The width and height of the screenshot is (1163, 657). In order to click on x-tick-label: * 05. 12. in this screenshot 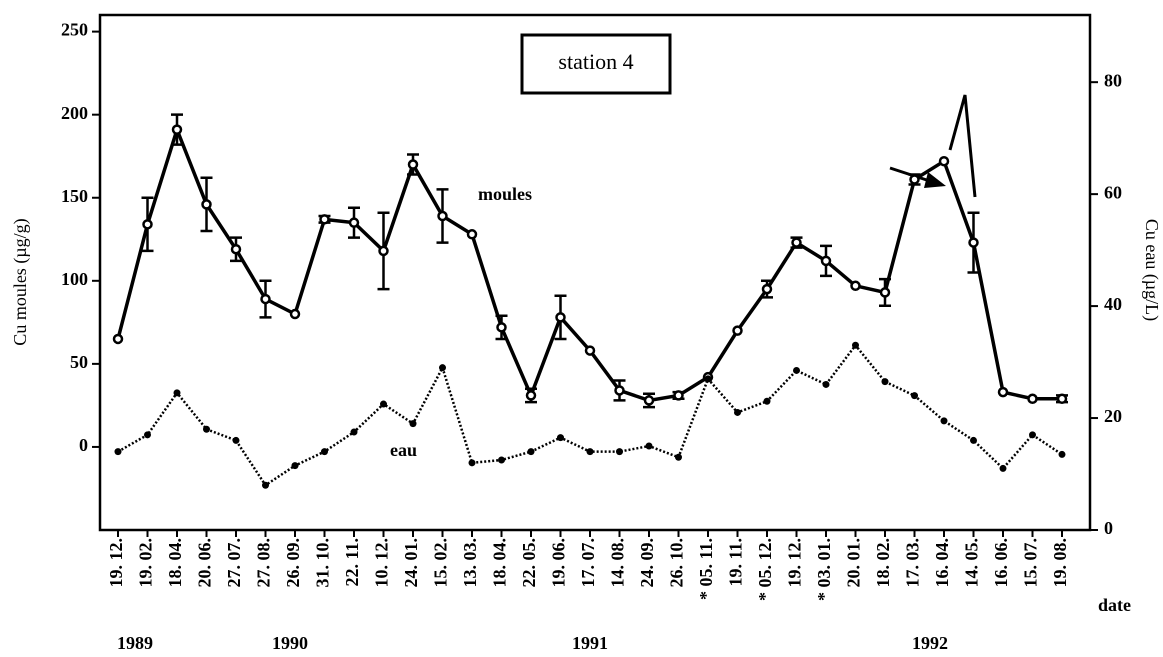, I will do `click(765, 569)`.